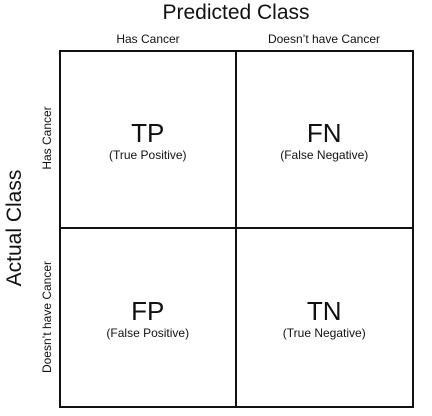 The image size is (432, 416). I want to click on cell-abbreviation: FP, so click(148, 310).